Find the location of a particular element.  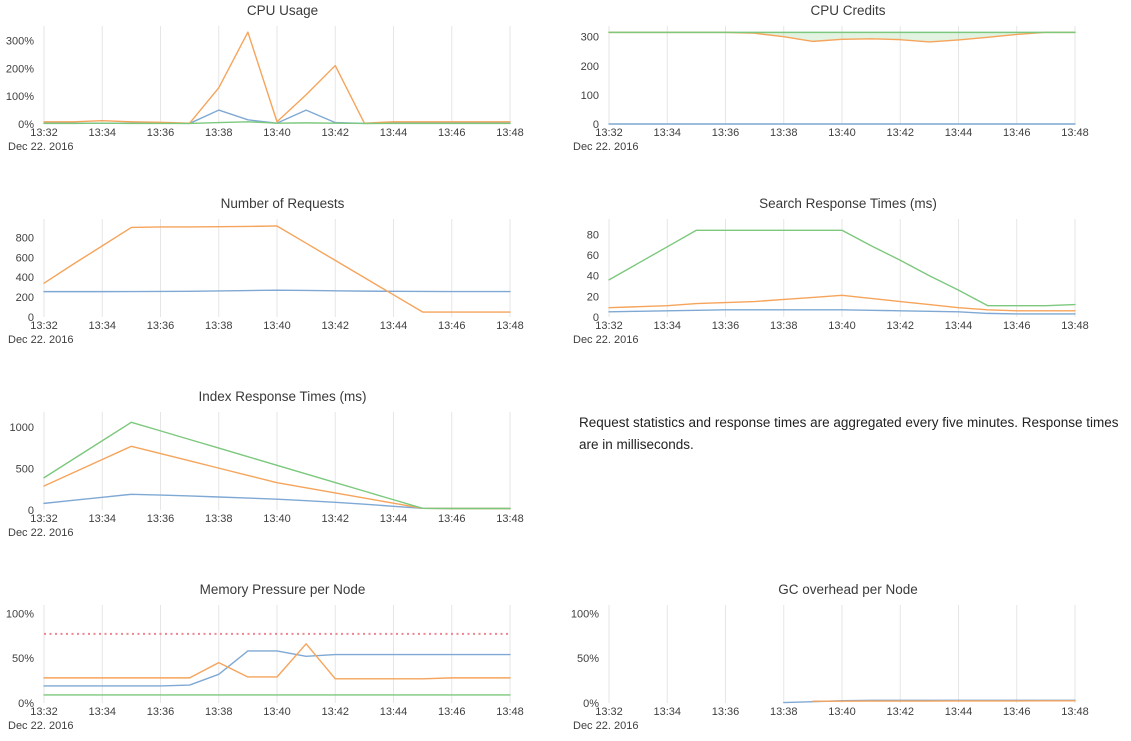

svg-text: 500 is located at coordinates (25, 470).